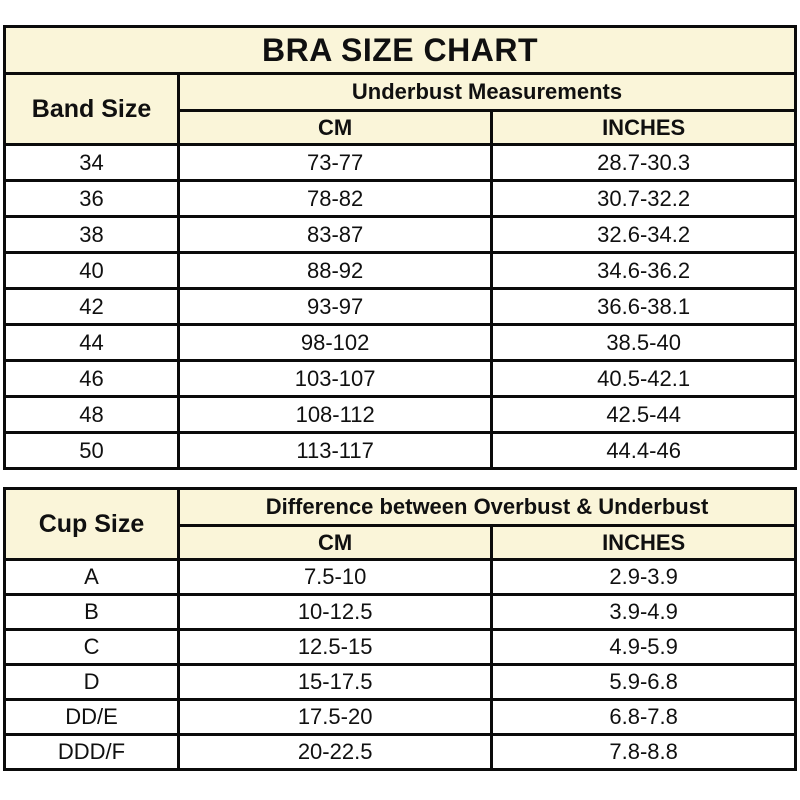  What do you see at coordinates (335, 378) in the screenshot?
I see `band-cm-cell: 103-107` at bounding box center [335, 378].